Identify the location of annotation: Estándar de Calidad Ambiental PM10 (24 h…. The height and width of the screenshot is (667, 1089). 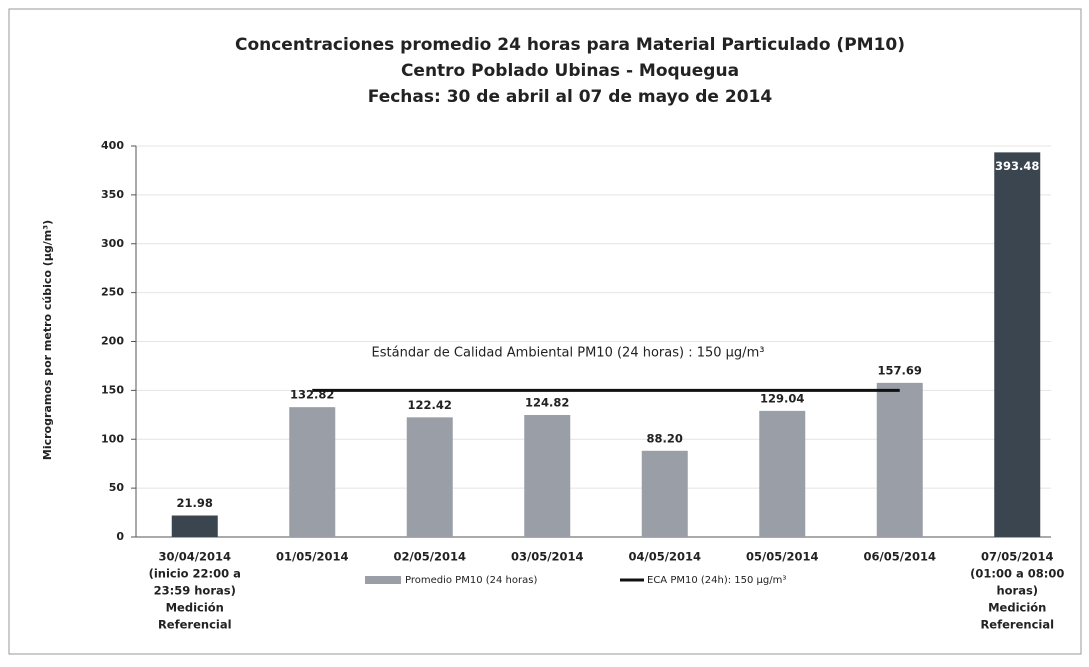
(568, 353).